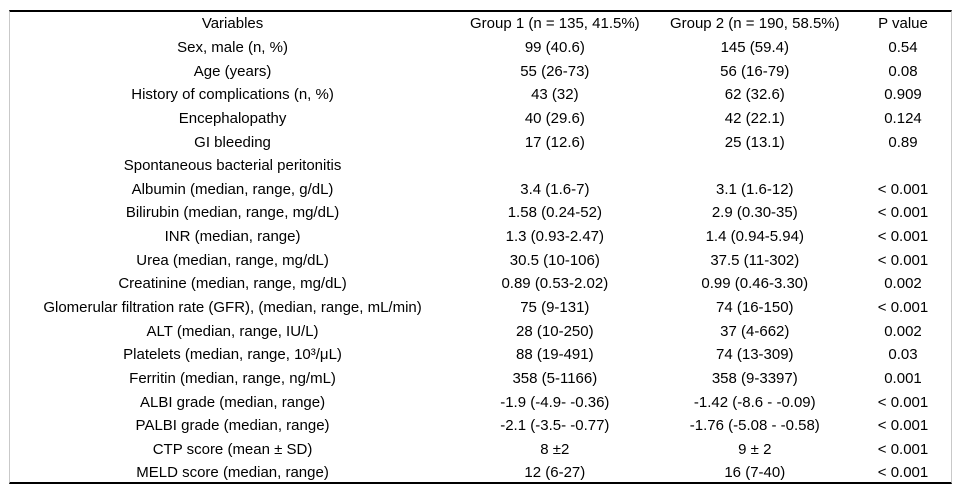 The width and height of the screenshot is (963, 497). Describe the element at coordinates (232, 378) in the screenshot. I see `cell-variable: Ferritin (median, range, ng/mL)` at that location.